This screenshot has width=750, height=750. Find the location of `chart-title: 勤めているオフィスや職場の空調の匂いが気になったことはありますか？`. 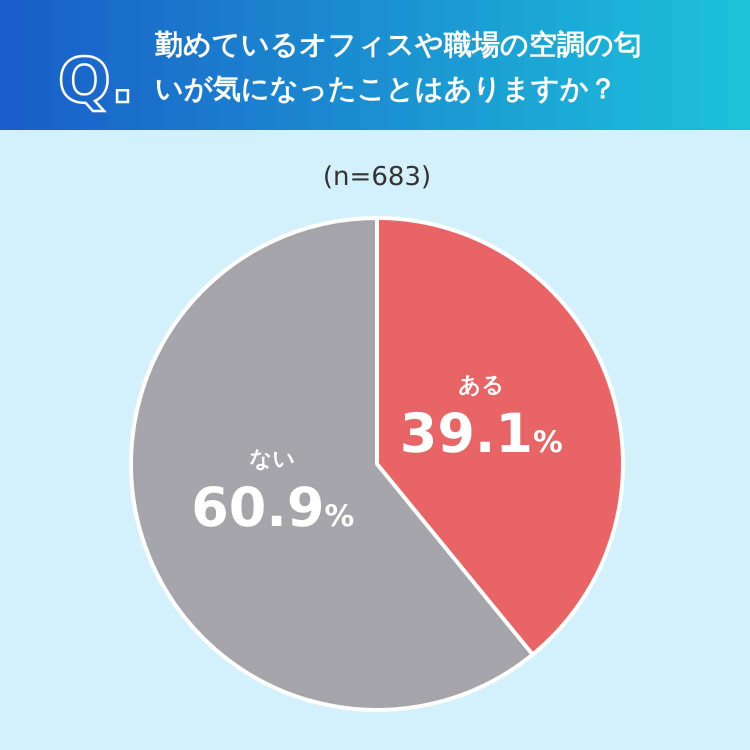

chart-title: 勤めているオフィスや職場の空調の匂いが気になったことはありますか？ is located at coordinates (398, 66).